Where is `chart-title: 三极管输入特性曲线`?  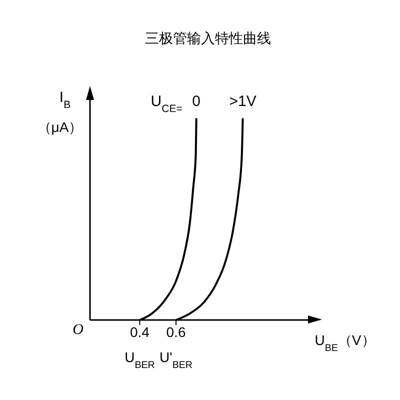
chart-title: 三极管输入特性曲线 is located at coordinates (208, 39).